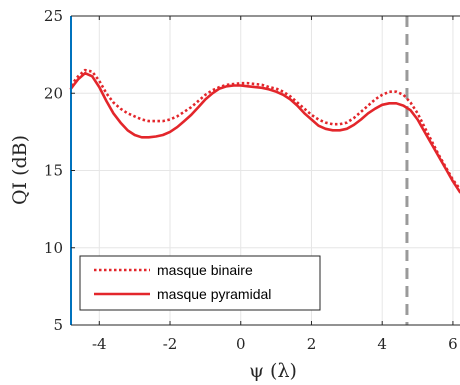 This screenshot has height=385, width=460. Describe the element at coordinates (205, 270) in the screenshot. I see `legend-label-masque-binaire: masque binaire` at that location.